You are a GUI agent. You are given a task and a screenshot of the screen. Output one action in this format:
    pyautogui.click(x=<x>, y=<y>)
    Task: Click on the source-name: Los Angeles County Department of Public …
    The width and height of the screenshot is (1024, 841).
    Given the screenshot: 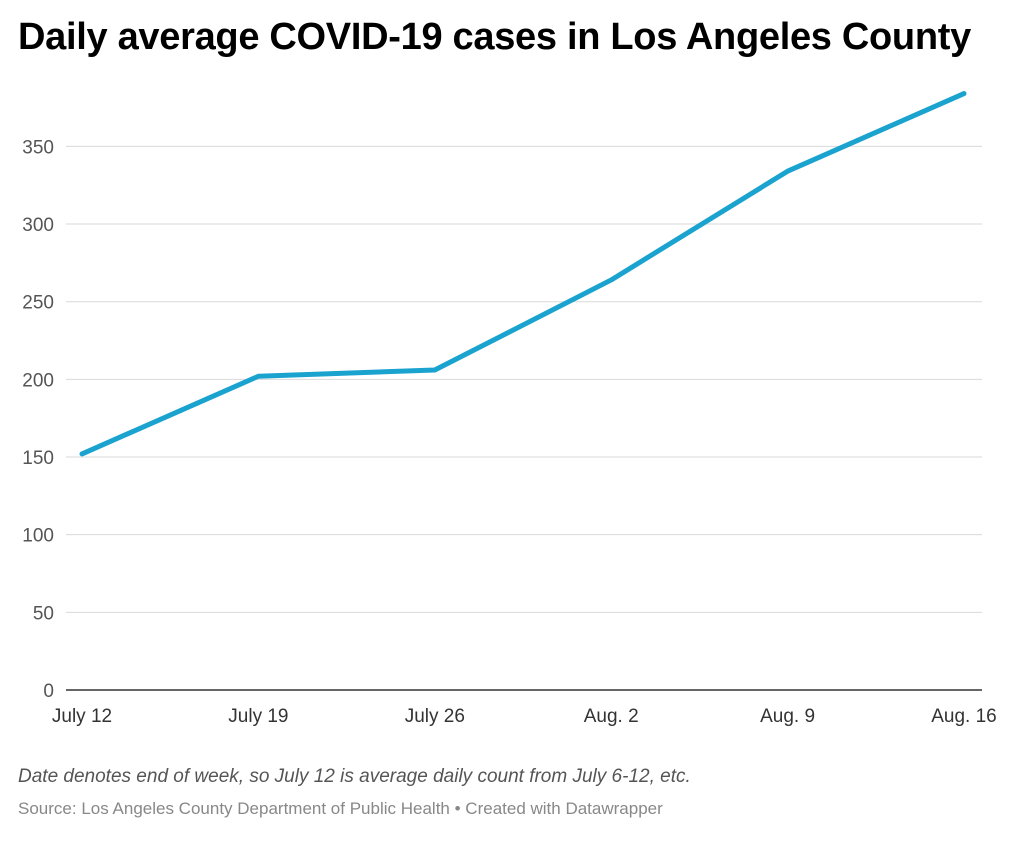 What is the action you would take?
    pyautogui.click(x=265, y=808)
    